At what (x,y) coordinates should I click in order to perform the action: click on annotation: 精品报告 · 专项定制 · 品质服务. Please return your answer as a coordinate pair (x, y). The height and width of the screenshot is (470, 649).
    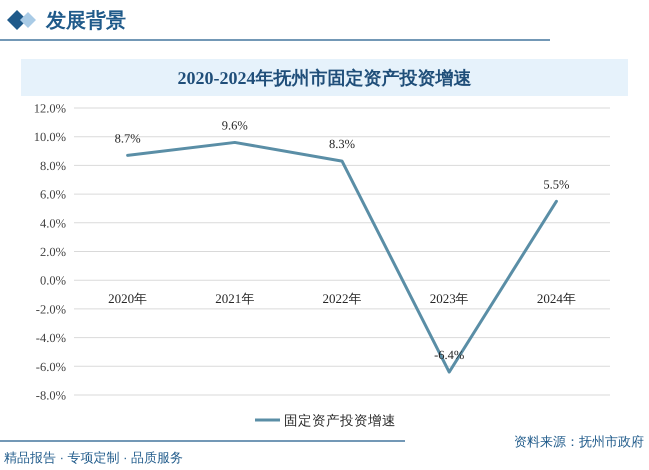
    Looking at the image, I should click on (94, 457).